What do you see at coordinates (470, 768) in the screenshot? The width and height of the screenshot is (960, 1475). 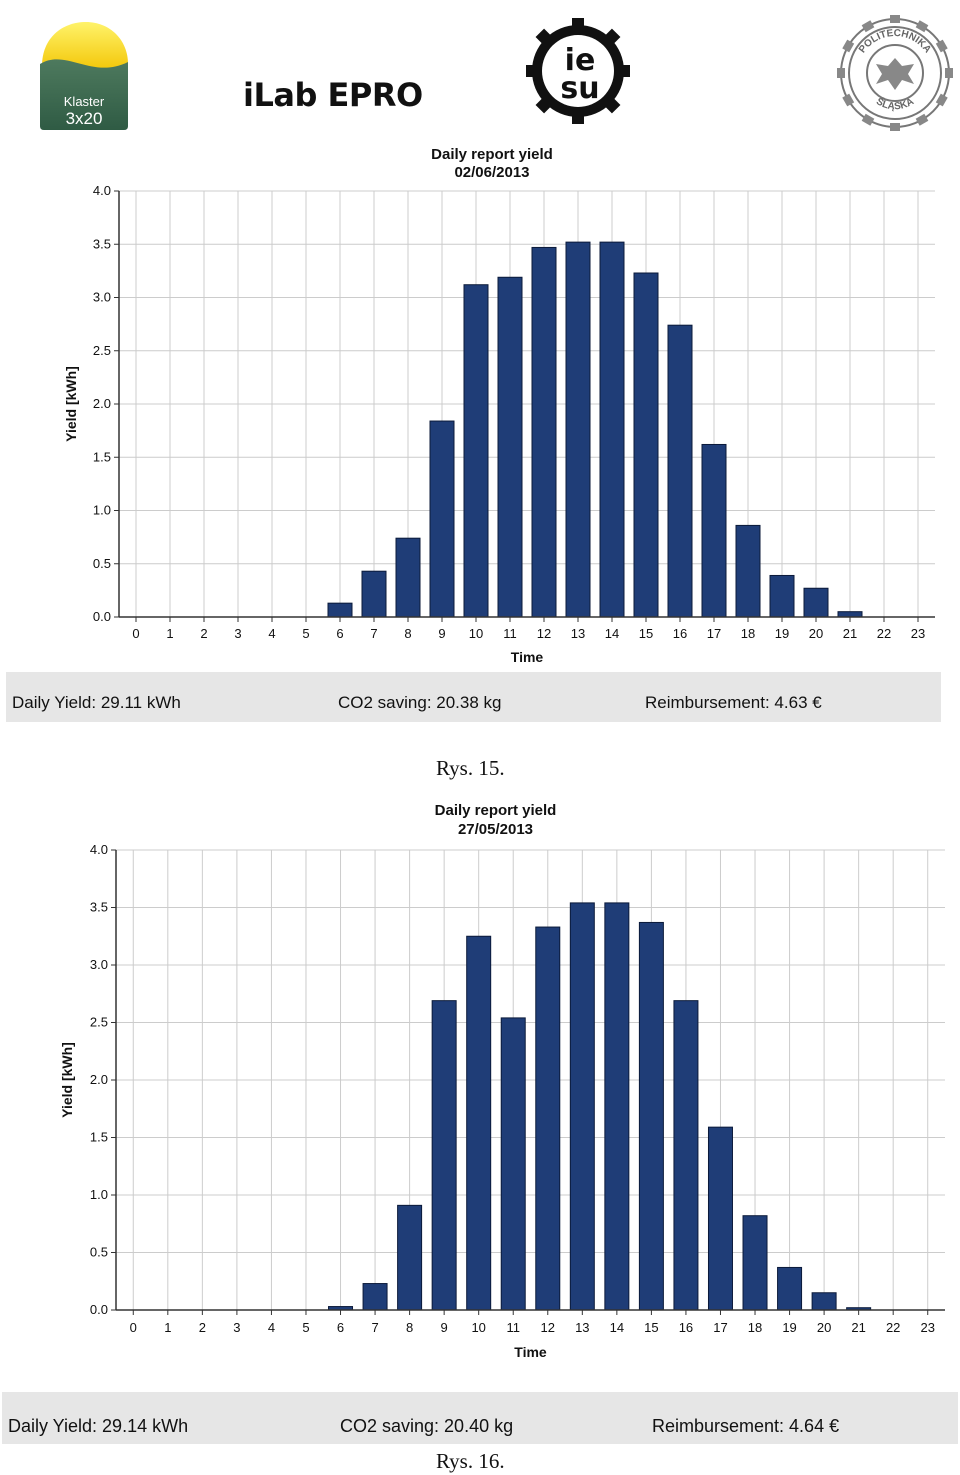 I see `figure-caption-1: Rys. 15.` at bounding box center [470, 768].